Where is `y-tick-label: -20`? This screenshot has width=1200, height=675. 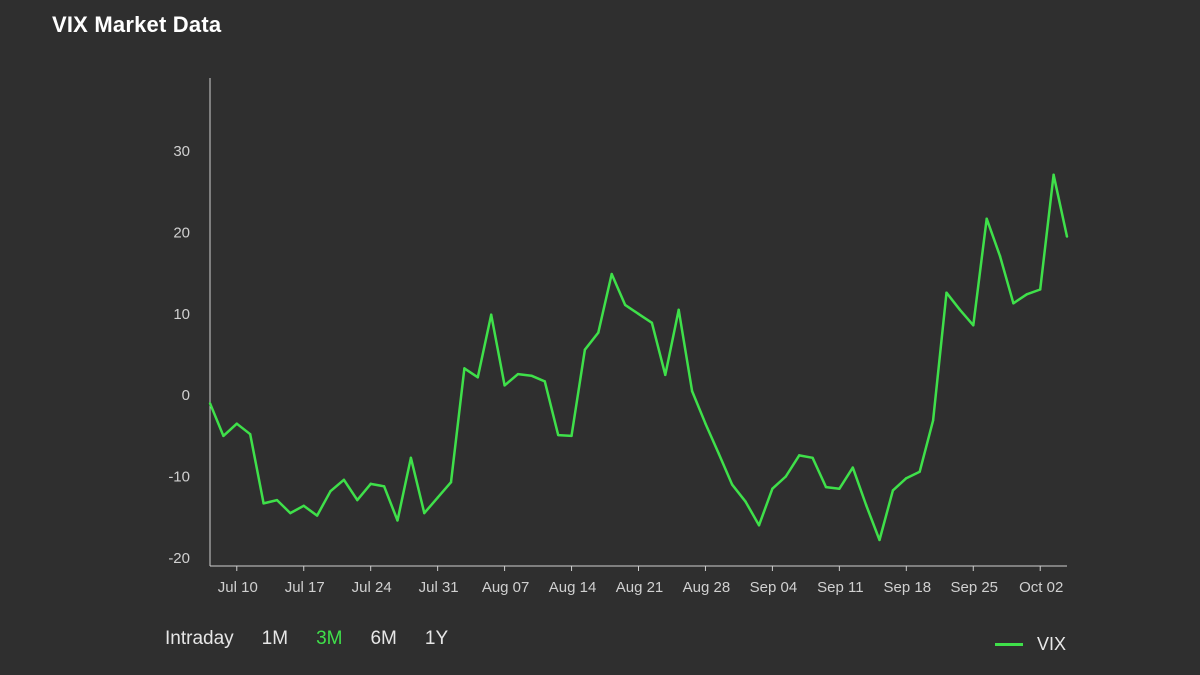 y-tick-label: -20 is located at coordinates (179, 558).